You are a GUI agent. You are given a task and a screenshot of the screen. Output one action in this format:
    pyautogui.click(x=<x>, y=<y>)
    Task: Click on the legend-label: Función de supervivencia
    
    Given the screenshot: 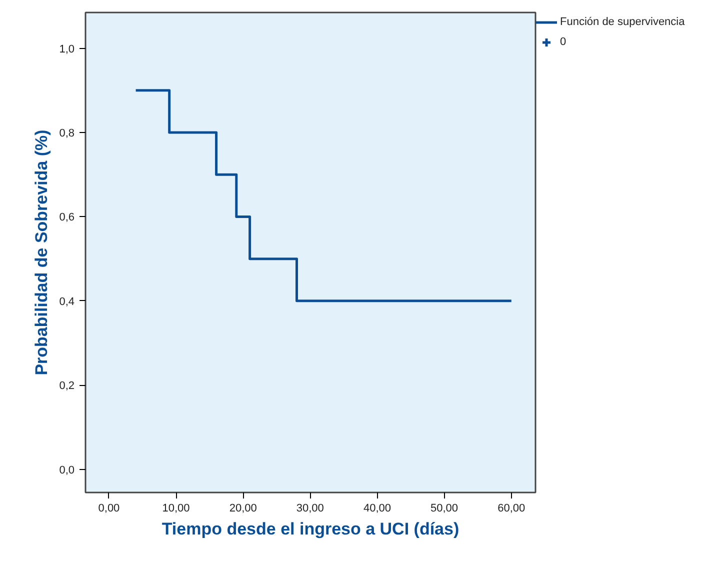 What is the action you would take?
    pyautogui.click(x=622, y=22)
    